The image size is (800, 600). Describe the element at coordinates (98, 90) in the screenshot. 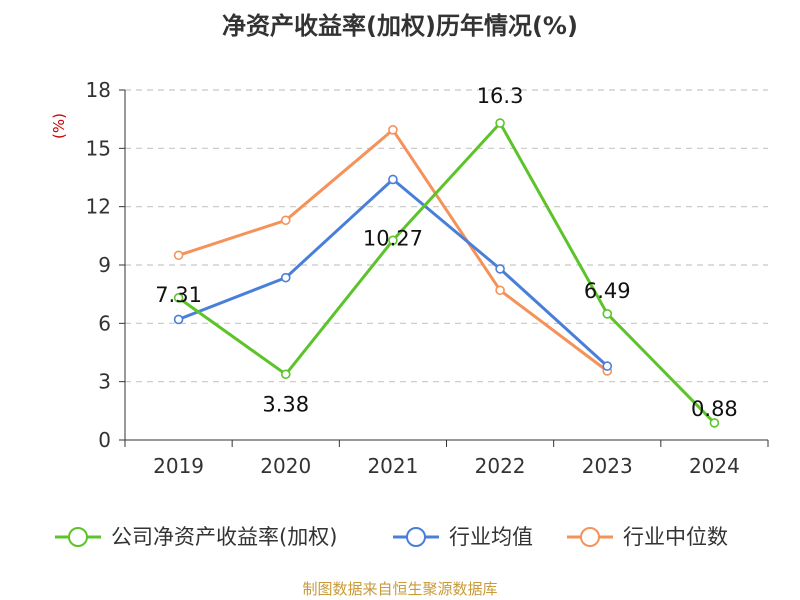

I see `y-tick-label: 18` at that location.